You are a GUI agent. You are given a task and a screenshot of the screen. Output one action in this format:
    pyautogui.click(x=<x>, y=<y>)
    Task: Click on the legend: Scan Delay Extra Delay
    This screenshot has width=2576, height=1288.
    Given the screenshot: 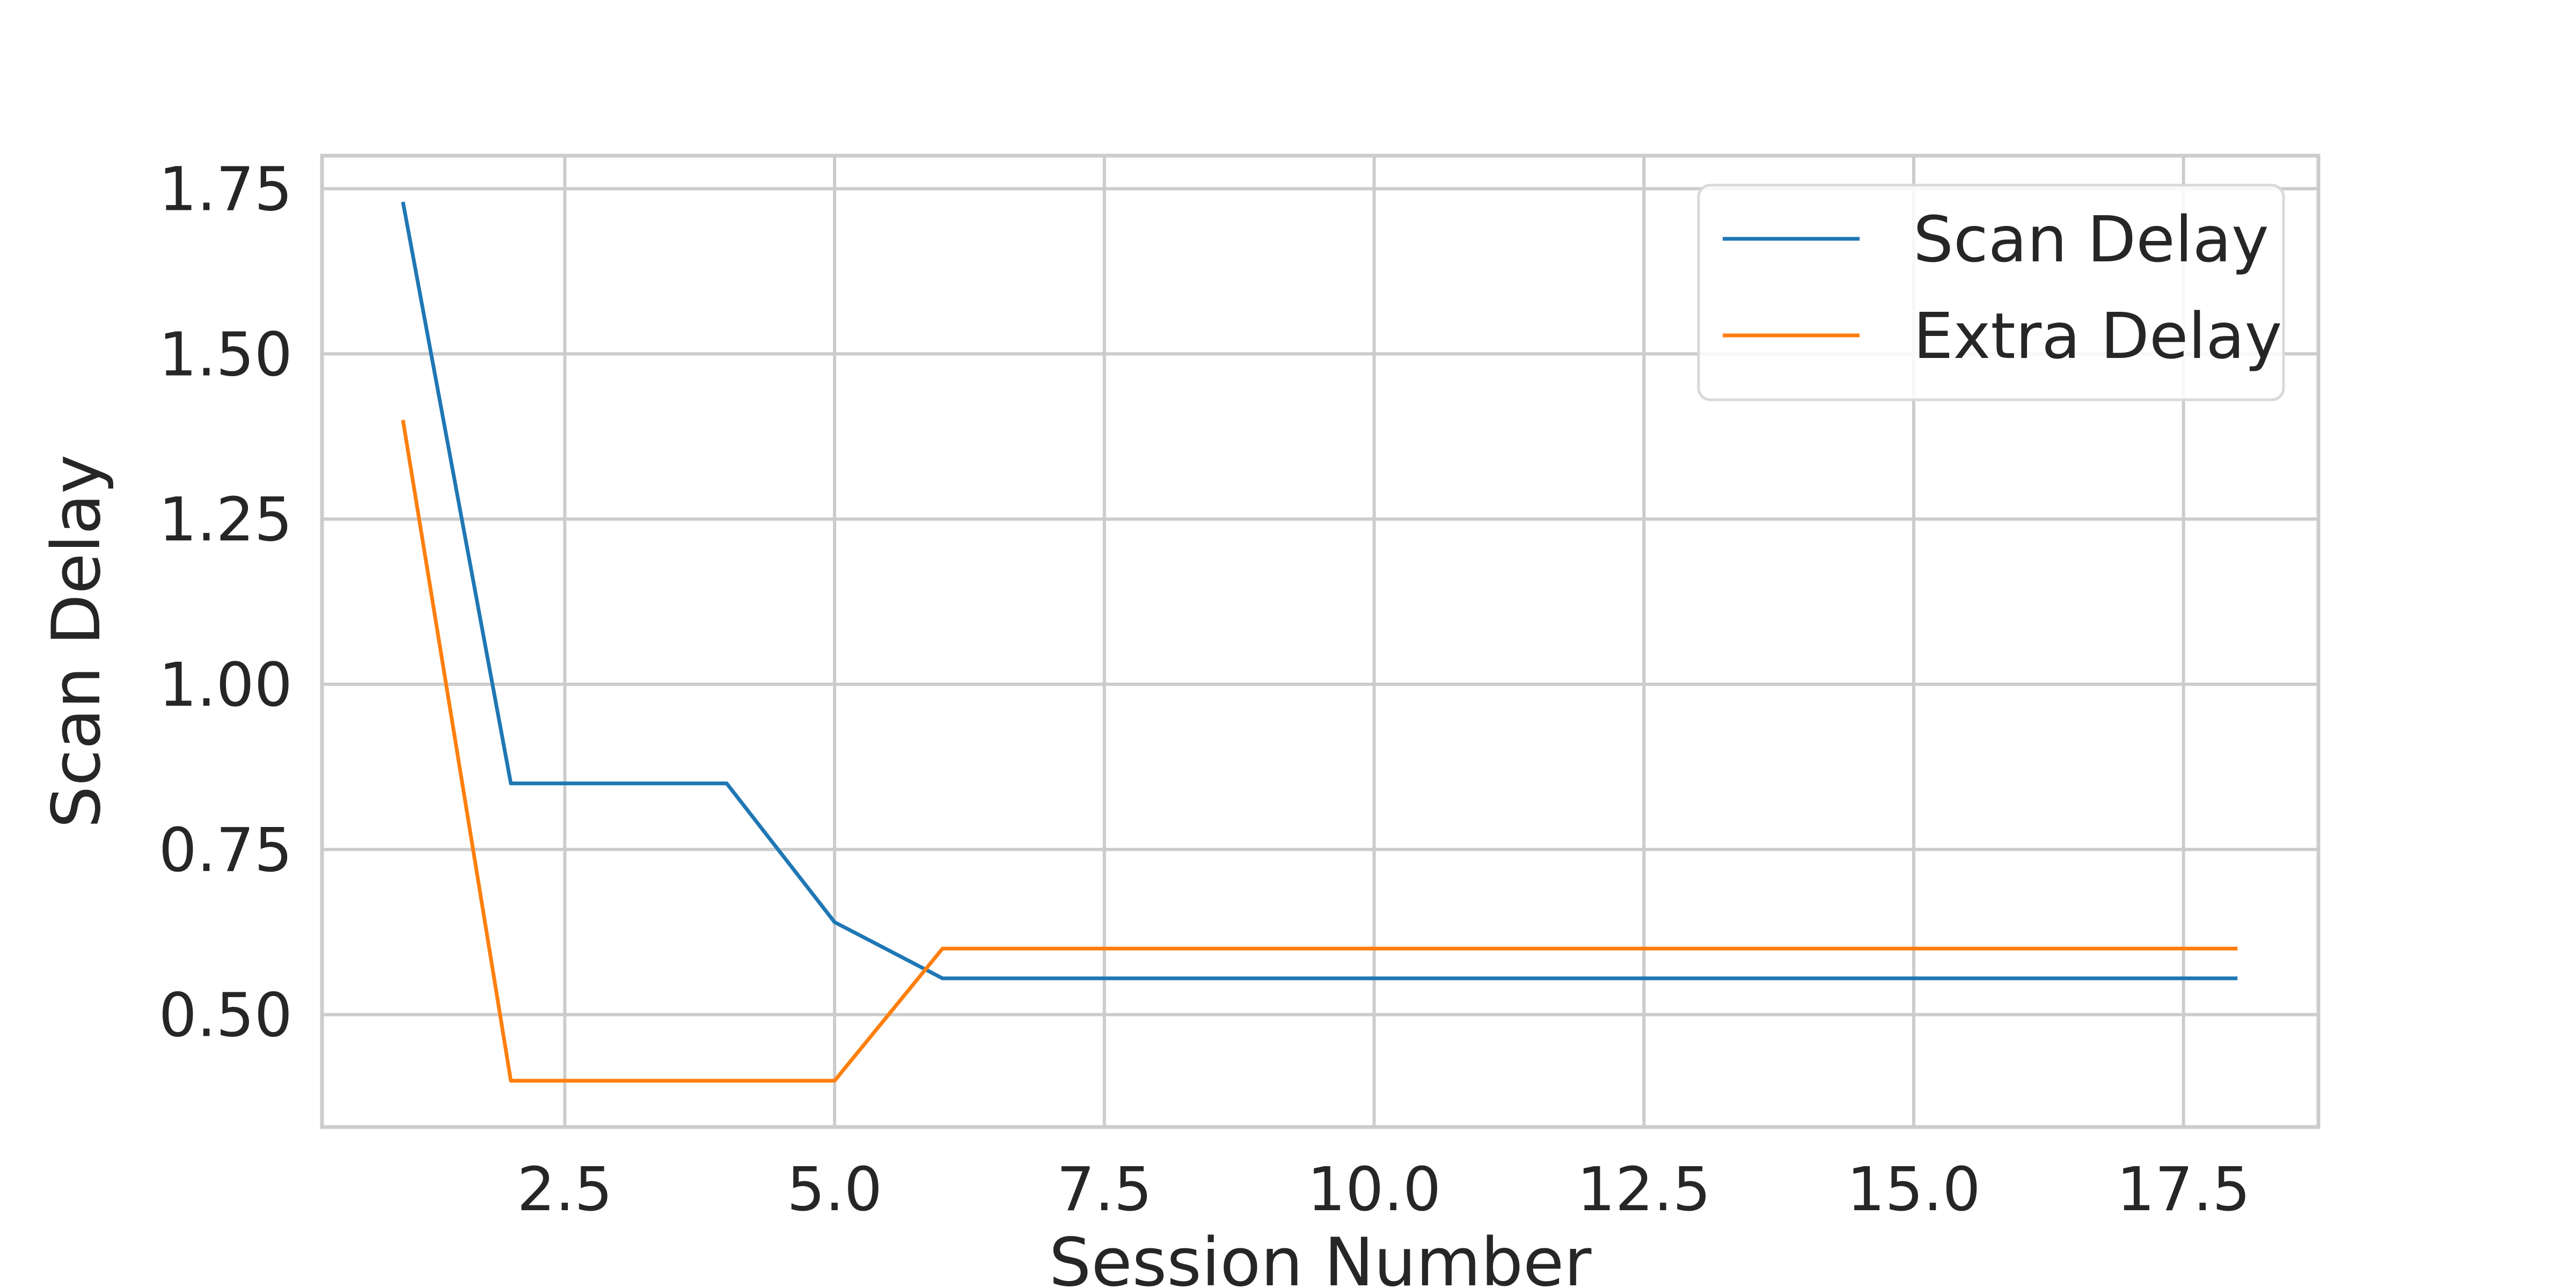 What is the action you would take?
    pyautogui.click(x=1991, y=292)
    